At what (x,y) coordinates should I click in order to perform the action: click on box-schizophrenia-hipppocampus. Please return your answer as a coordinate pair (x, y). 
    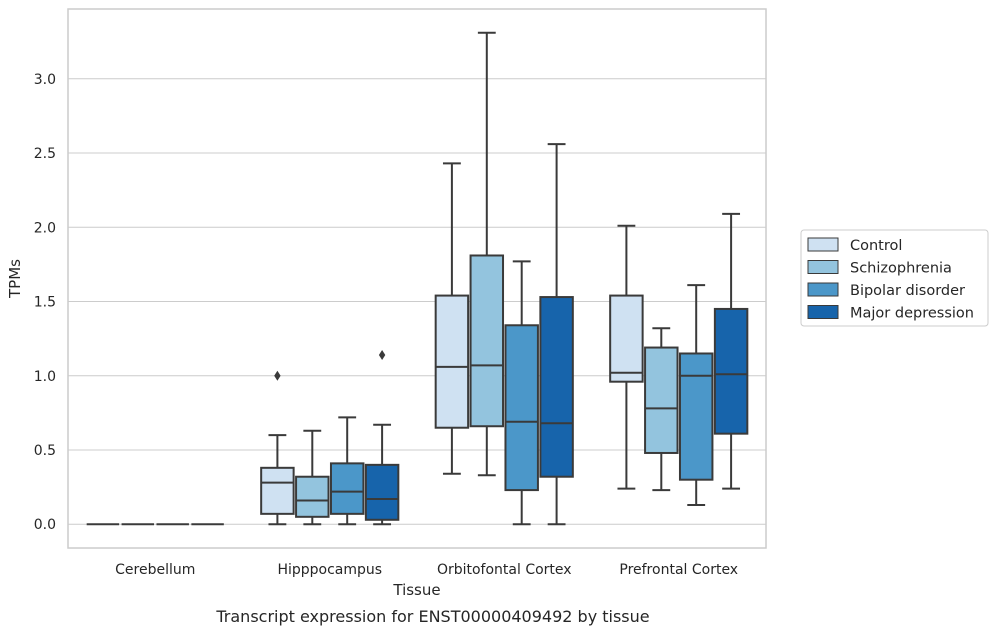
    Looking at the image, I should click on (312, 477).